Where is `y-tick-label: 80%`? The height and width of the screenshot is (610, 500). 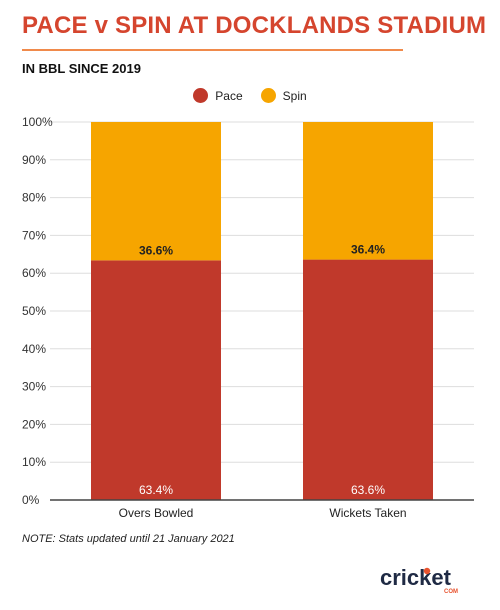 y-tick-label: 80% is located at coordinates (34, 198).